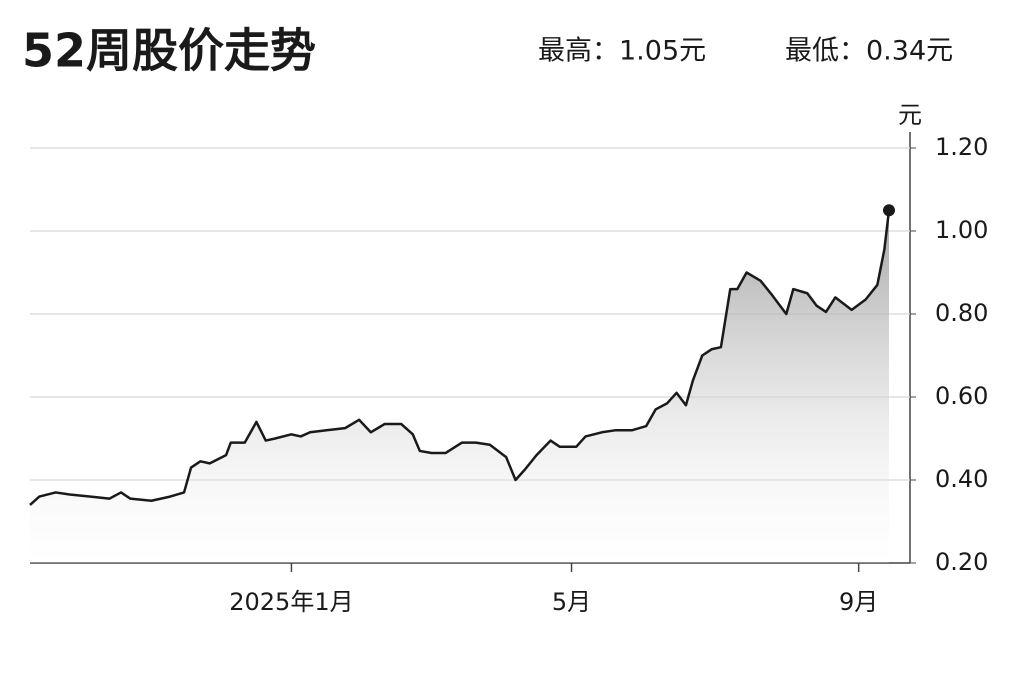 The image size is (1024, 682). Describe the element at coordinates (961, 313) in the screenshot. I see `y-tick-label: 0.80` at that location.